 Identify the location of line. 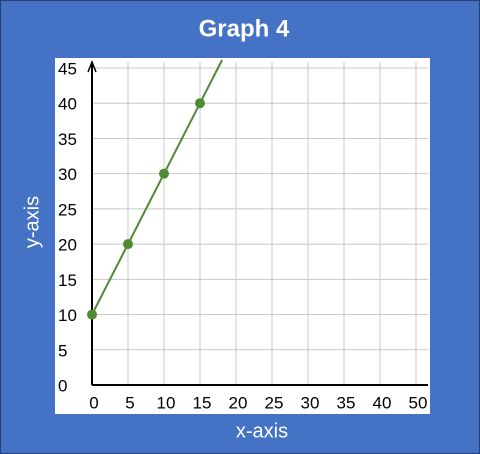
(146, 209).